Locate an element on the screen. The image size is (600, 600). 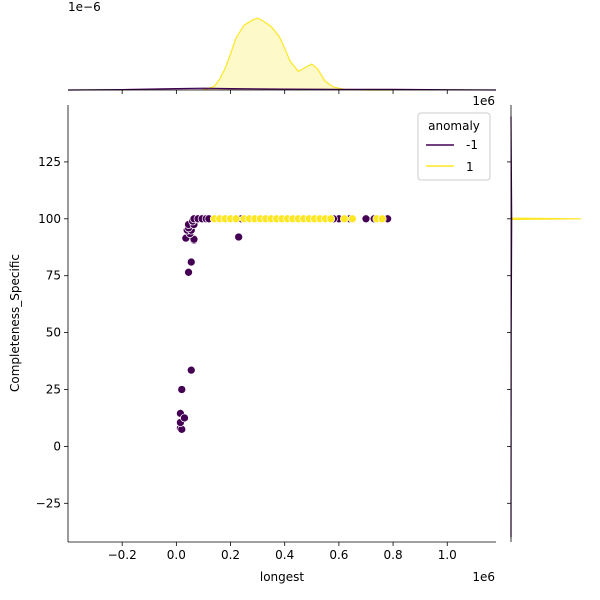
y-axis-label: Completeness_Specific is located at coordinates (15, 323).